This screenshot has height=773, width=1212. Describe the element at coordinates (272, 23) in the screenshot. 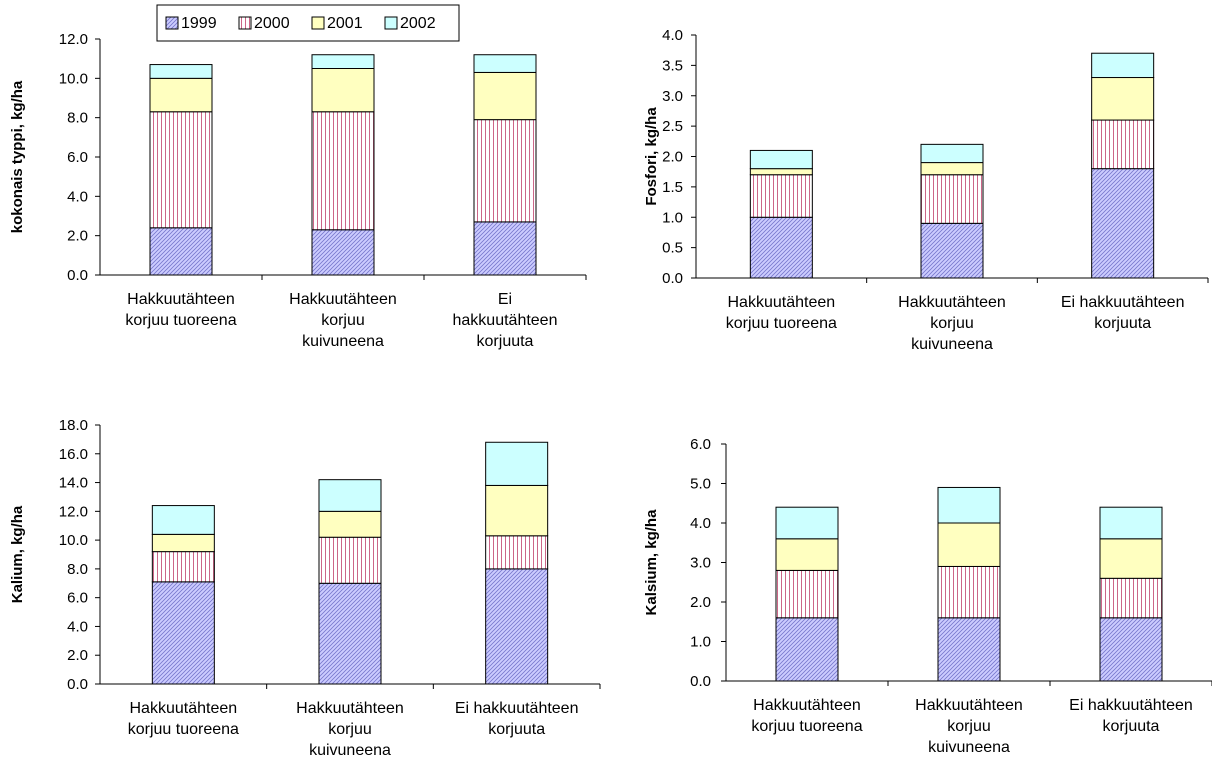

I see `legend-label: 2000` at that location.